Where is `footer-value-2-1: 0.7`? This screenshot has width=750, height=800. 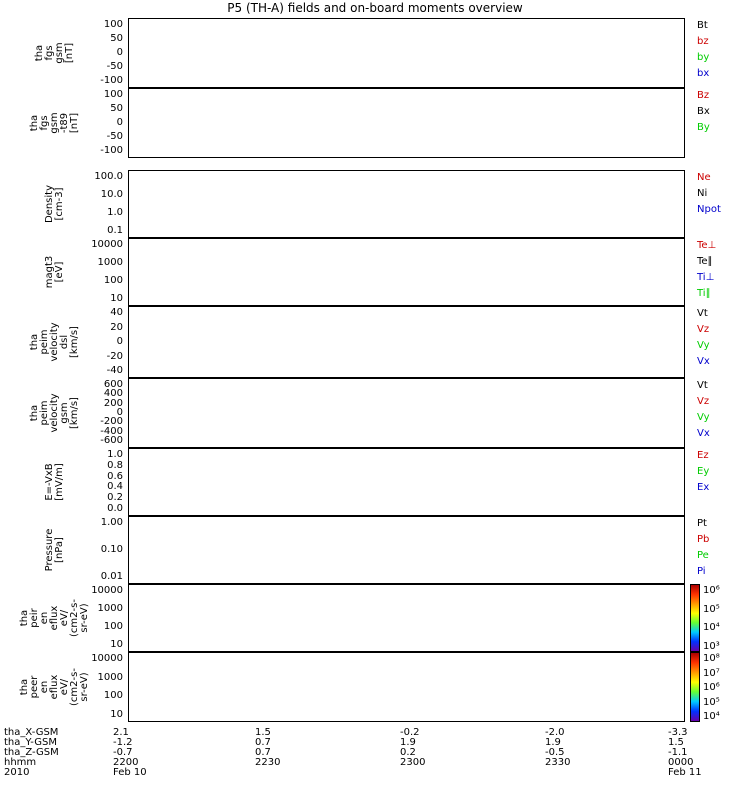
footer-value-2-1: 0.7 is located at coordinates (263, 752).